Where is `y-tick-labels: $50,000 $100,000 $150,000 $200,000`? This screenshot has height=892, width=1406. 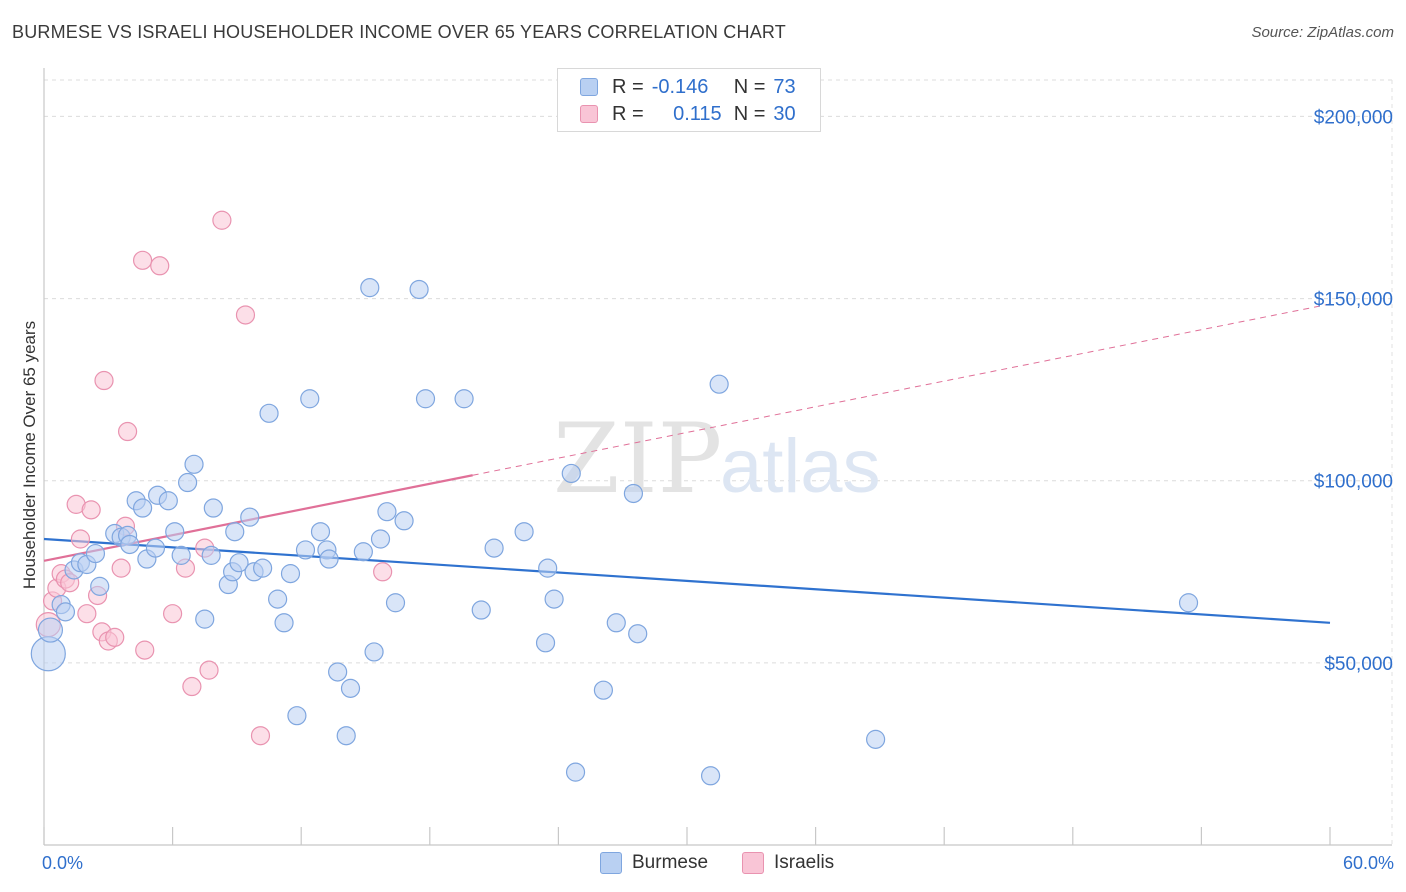 y-tick-labels: $50,000 $100,000 $150,000 $200,000 is located at coordinates (1353, 390).